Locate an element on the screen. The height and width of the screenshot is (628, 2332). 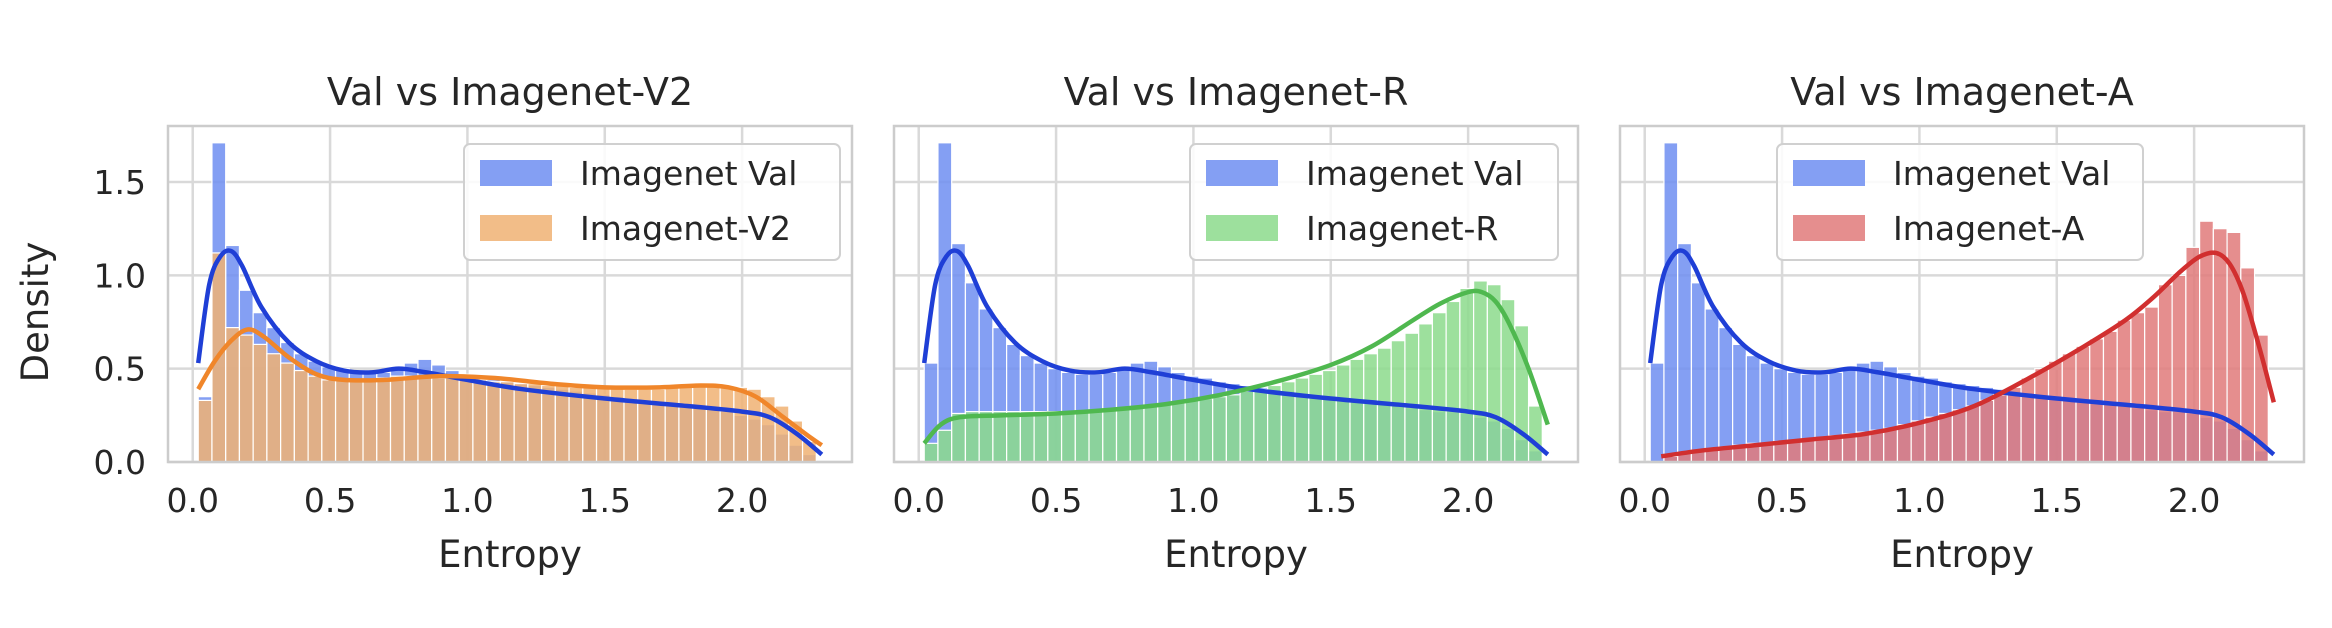
y-axis-label: Density is located at coordinates (35, 312).